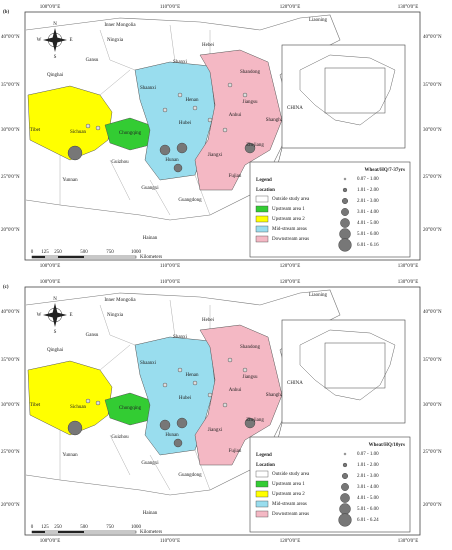 This screenshot has height=550, width=452. Describe the element at coordinates (135, 395) in the screenshot. I see `province-lines` at that location.